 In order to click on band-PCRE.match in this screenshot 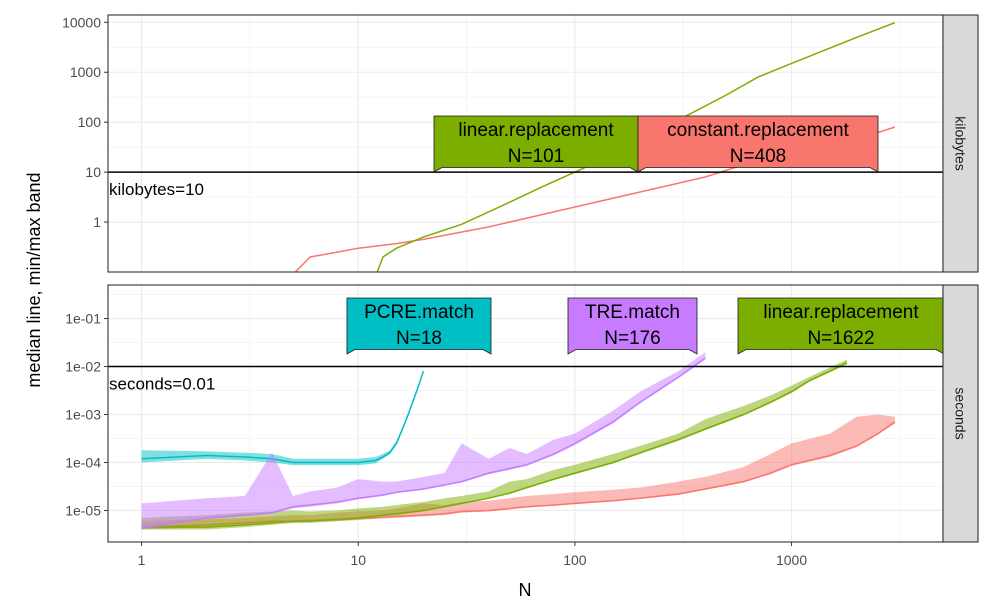, I will do `click(282, 417)`.